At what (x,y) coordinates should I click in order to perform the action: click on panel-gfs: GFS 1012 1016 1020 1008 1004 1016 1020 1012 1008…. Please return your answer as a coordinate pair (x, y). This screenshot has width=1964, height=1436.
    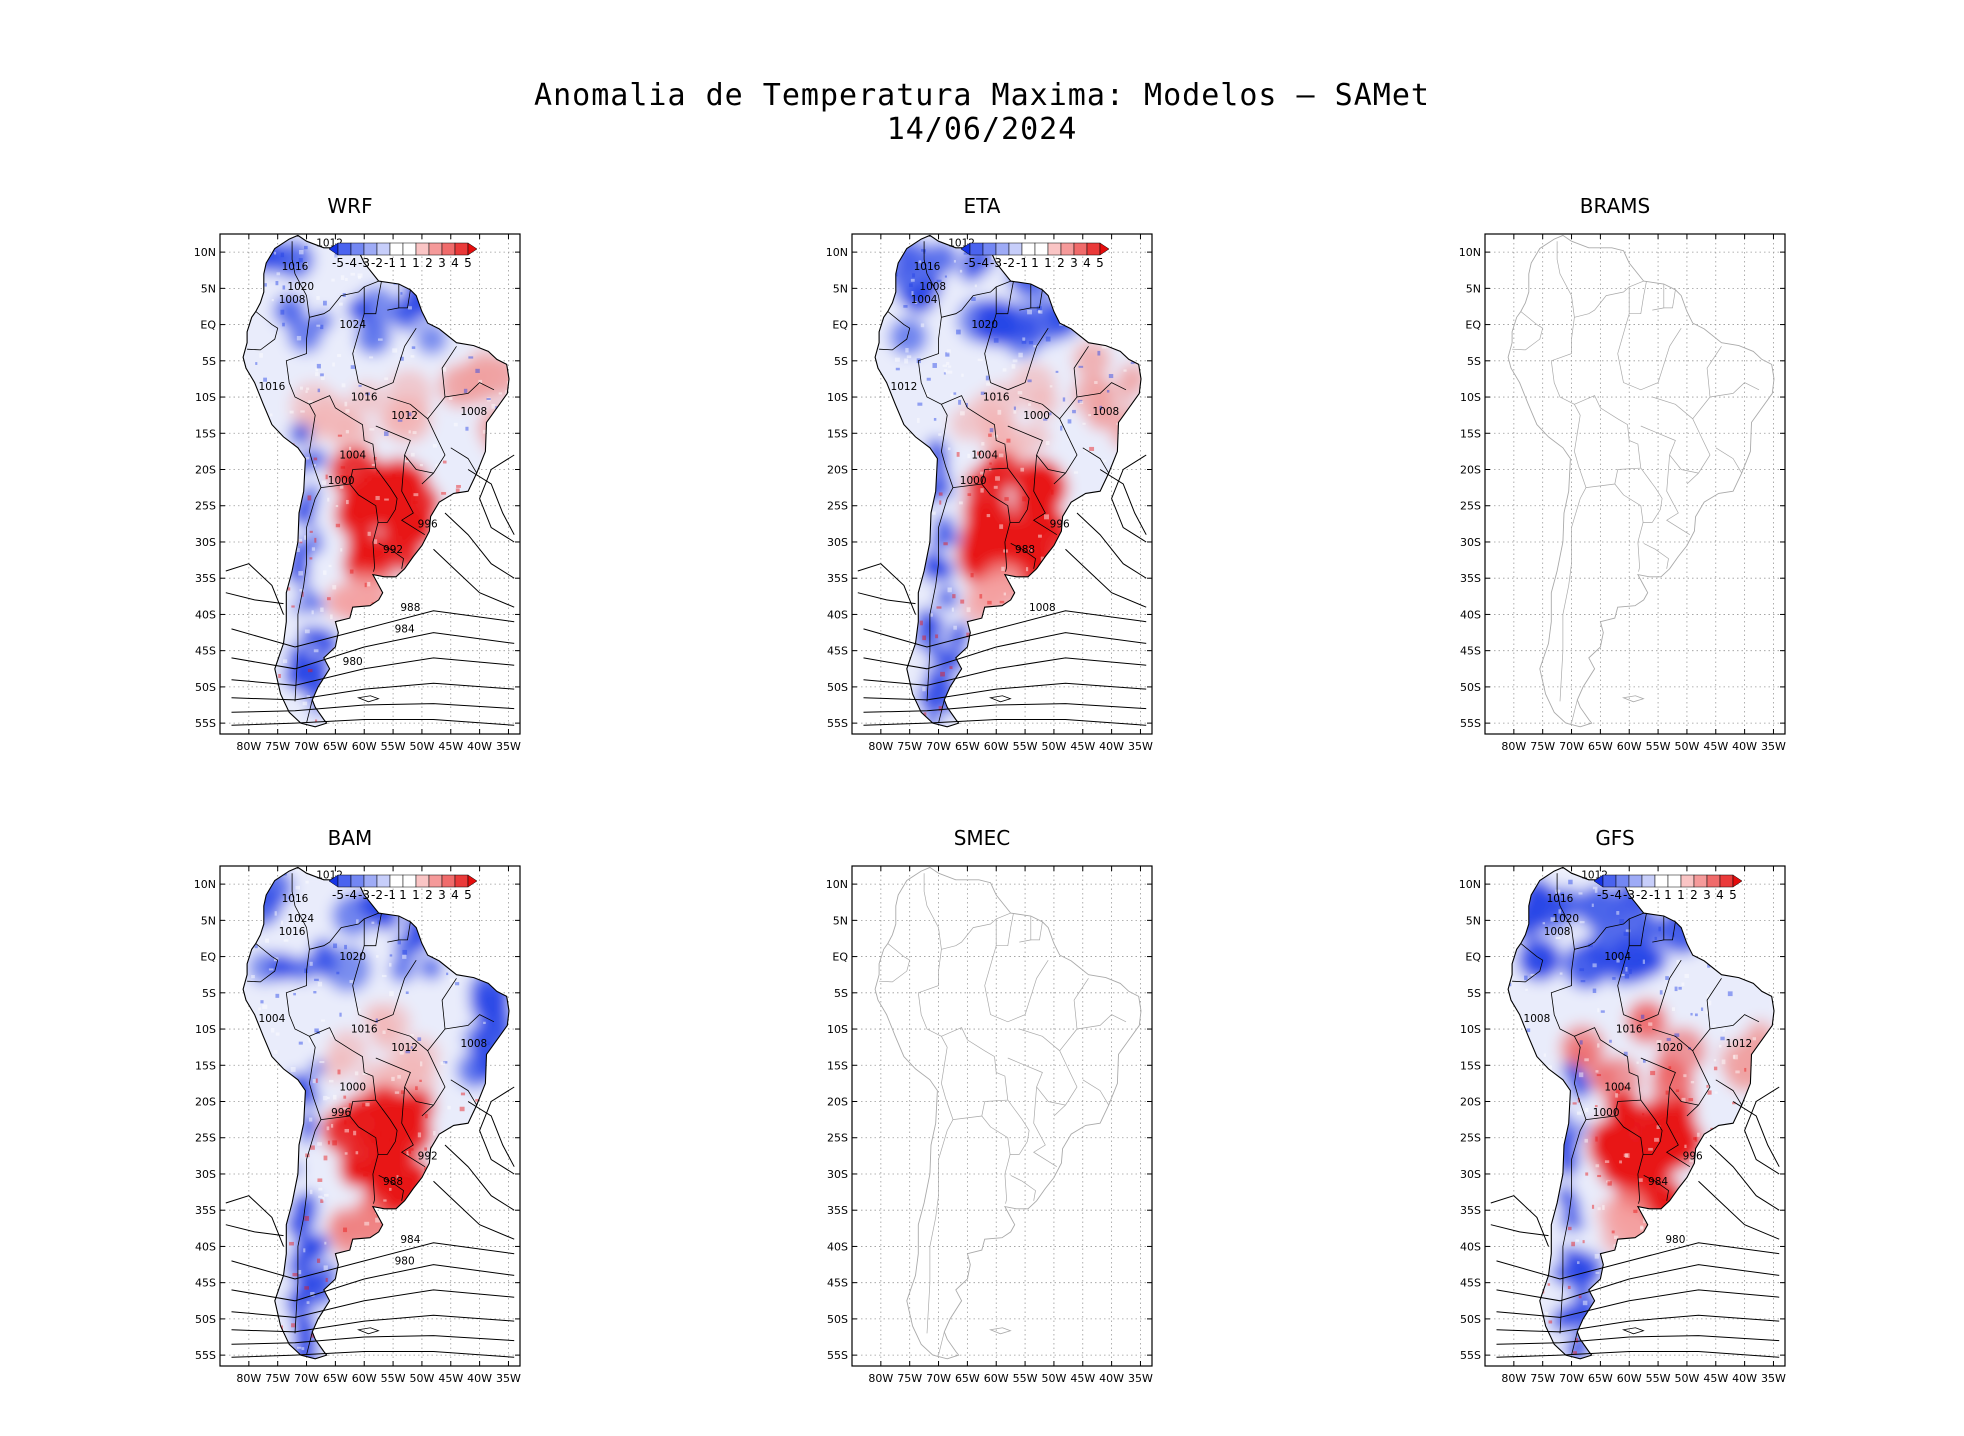
    Looking at the image, I should click on (1615, 1106).